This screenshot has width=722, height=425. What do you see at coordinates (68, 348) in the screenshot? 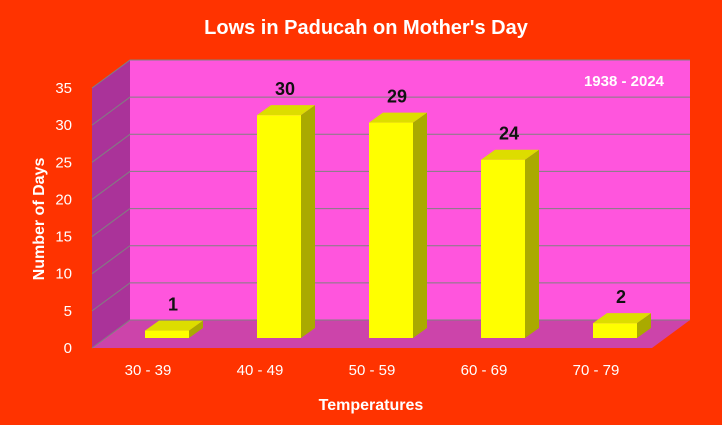
I see `y-tick-label: 0` at bounding box center [68, 348].